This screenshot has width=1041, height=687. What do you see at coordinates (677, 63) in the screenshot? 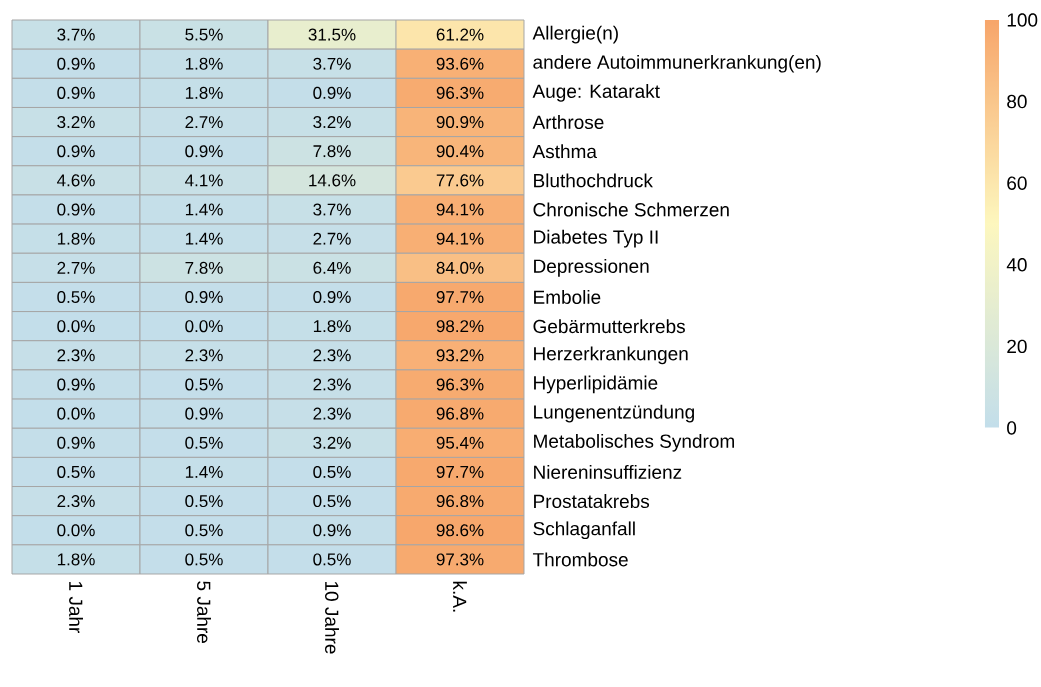
I see `y-tick-label: andere Autoimmunerkrankung(en)` at bounding box center [677, 63].